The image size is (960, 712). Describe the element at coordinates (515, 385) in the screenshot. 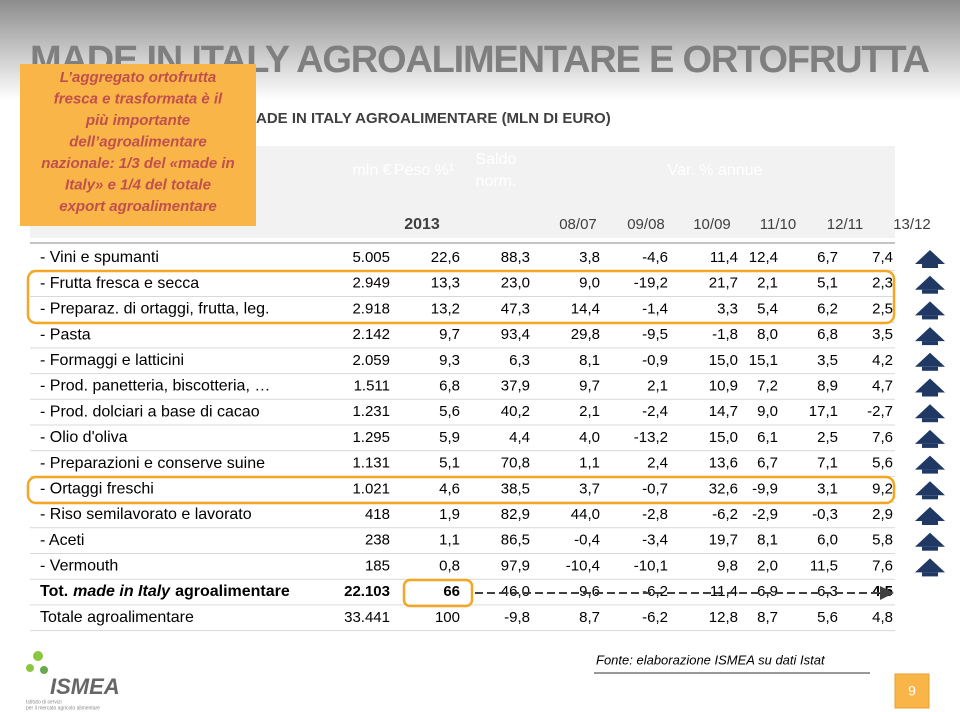

I see `cell: 37,9` at that location.